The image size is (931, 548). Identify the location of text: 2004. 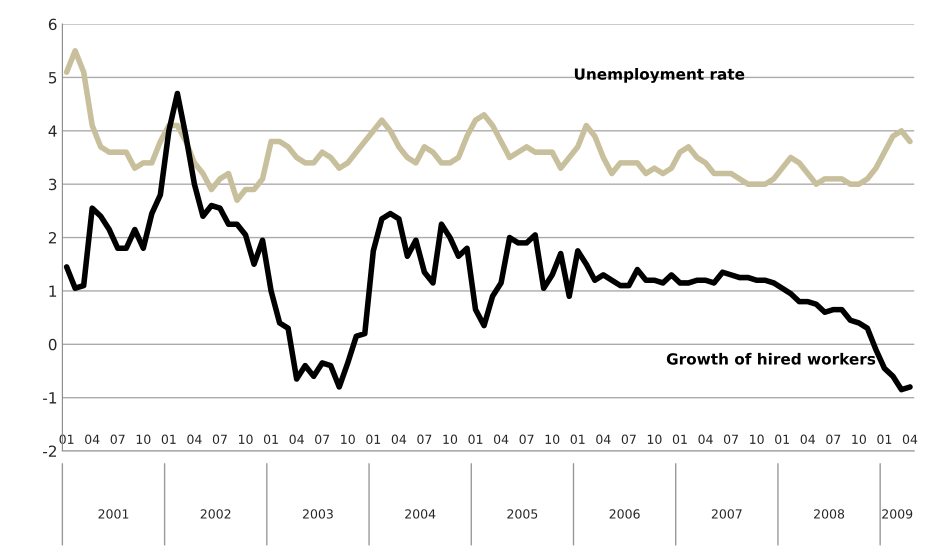
(420, 514).